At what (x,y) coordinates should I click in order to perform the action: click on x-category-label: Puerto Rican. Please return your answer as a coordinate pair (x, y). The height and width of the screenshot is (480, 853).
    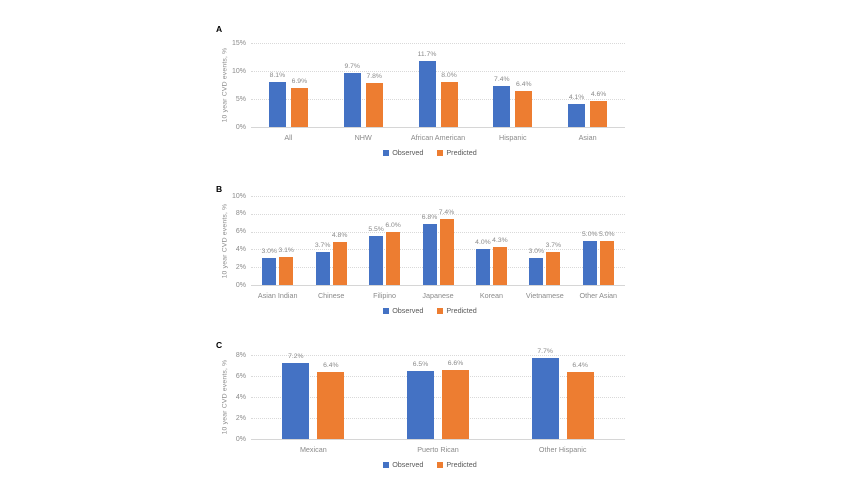
    Looking at the image, I should click on (438, 449).